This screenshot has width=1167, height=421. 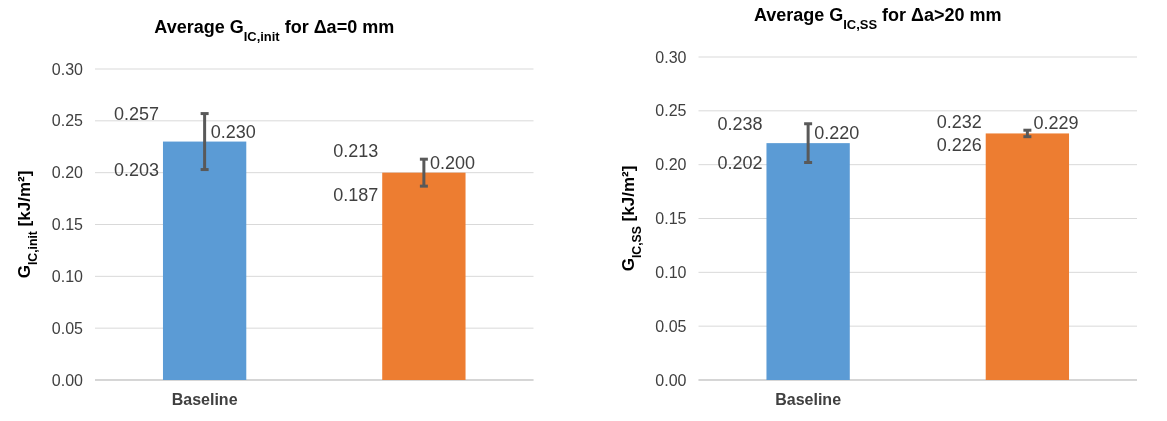 I want to click on annotation: 0.232, so click(x=959, y=122).